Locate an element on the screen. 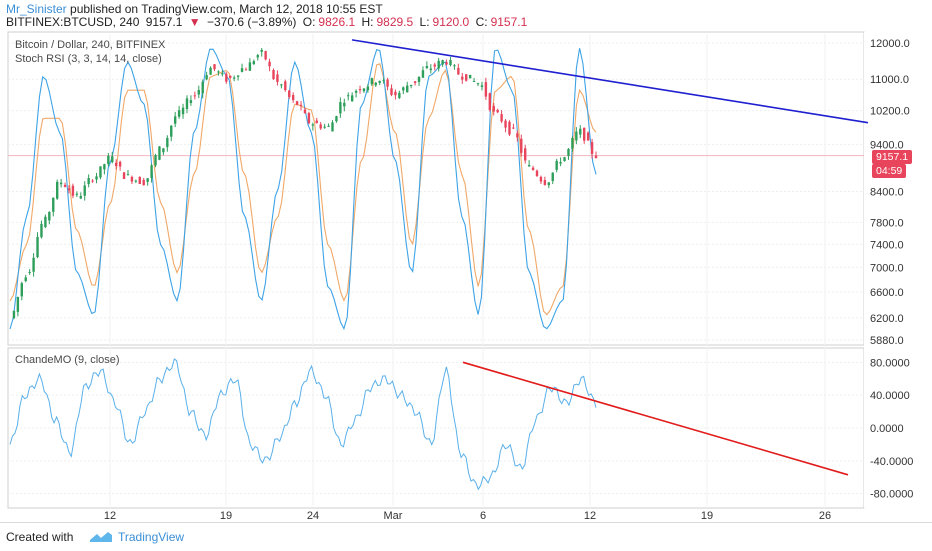 The image size is (932, 551). tradingview-brand: TradingView is located at coordinates (151, 537).